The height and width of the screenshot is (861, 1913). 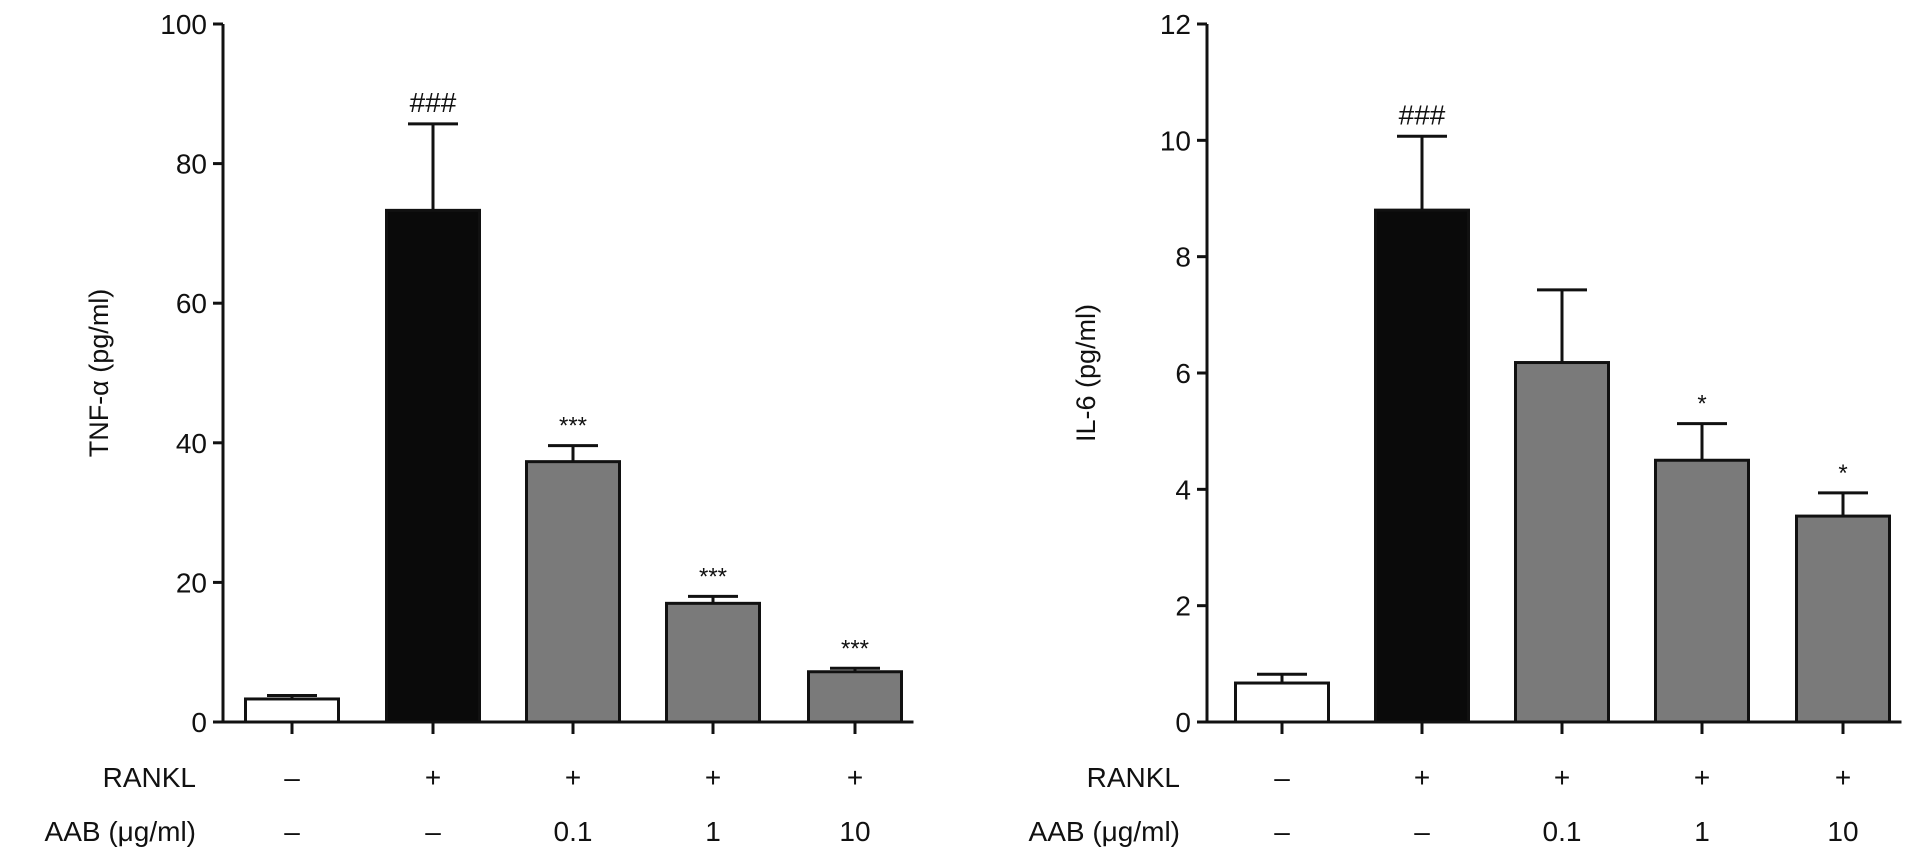 What do you see at coordinates (1183, 257) in the screenshot?
I see `y-tick-label: 8` at bounding box center [1183, 257].